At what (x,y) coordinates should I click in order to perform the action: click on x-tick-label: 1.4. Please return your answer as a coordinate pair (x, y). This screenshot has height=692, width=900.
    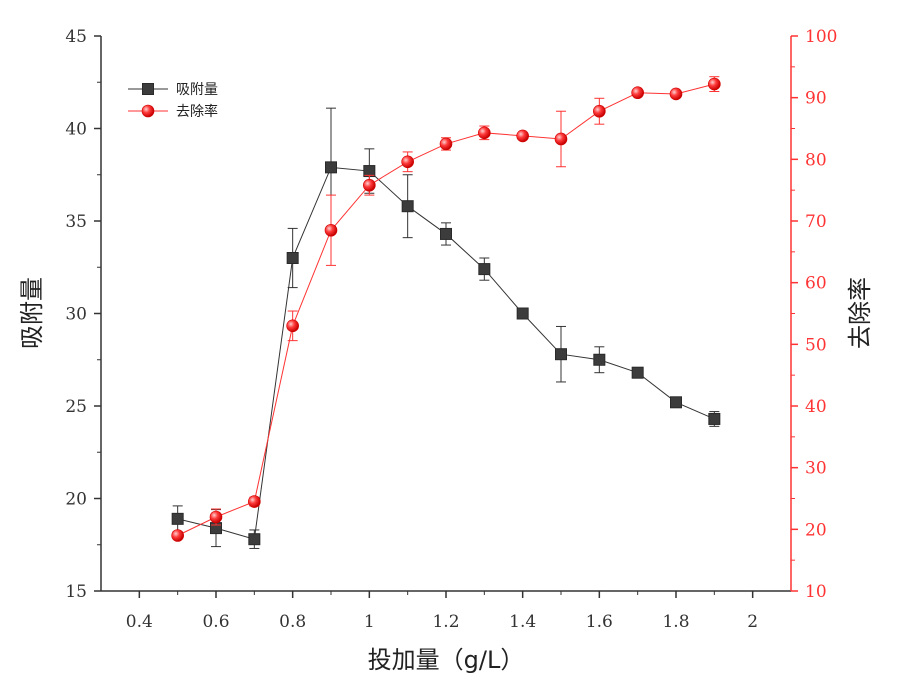
    Looking at the image, I should click on (522, 622).